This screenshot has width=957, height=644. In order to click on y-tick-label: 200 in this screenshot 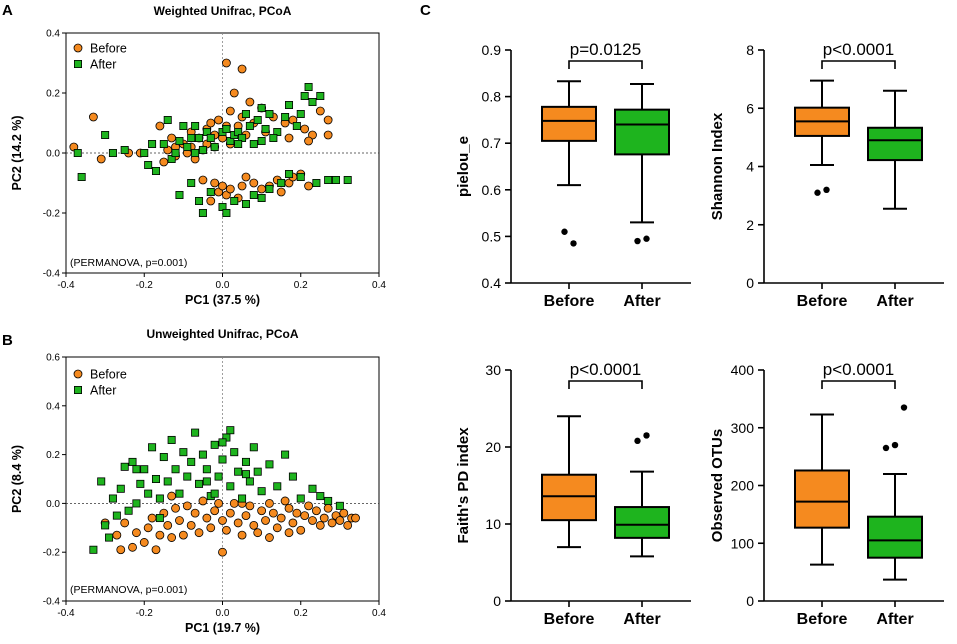, I will do `click(743, 486)`.